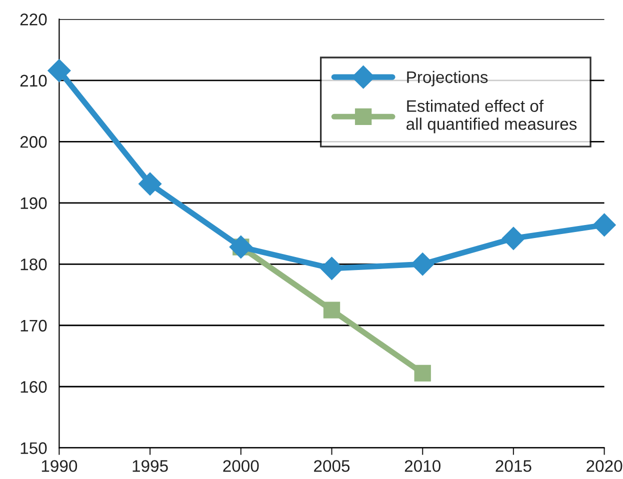  I want to click on y-tick-label: 190, so click(33, 203).